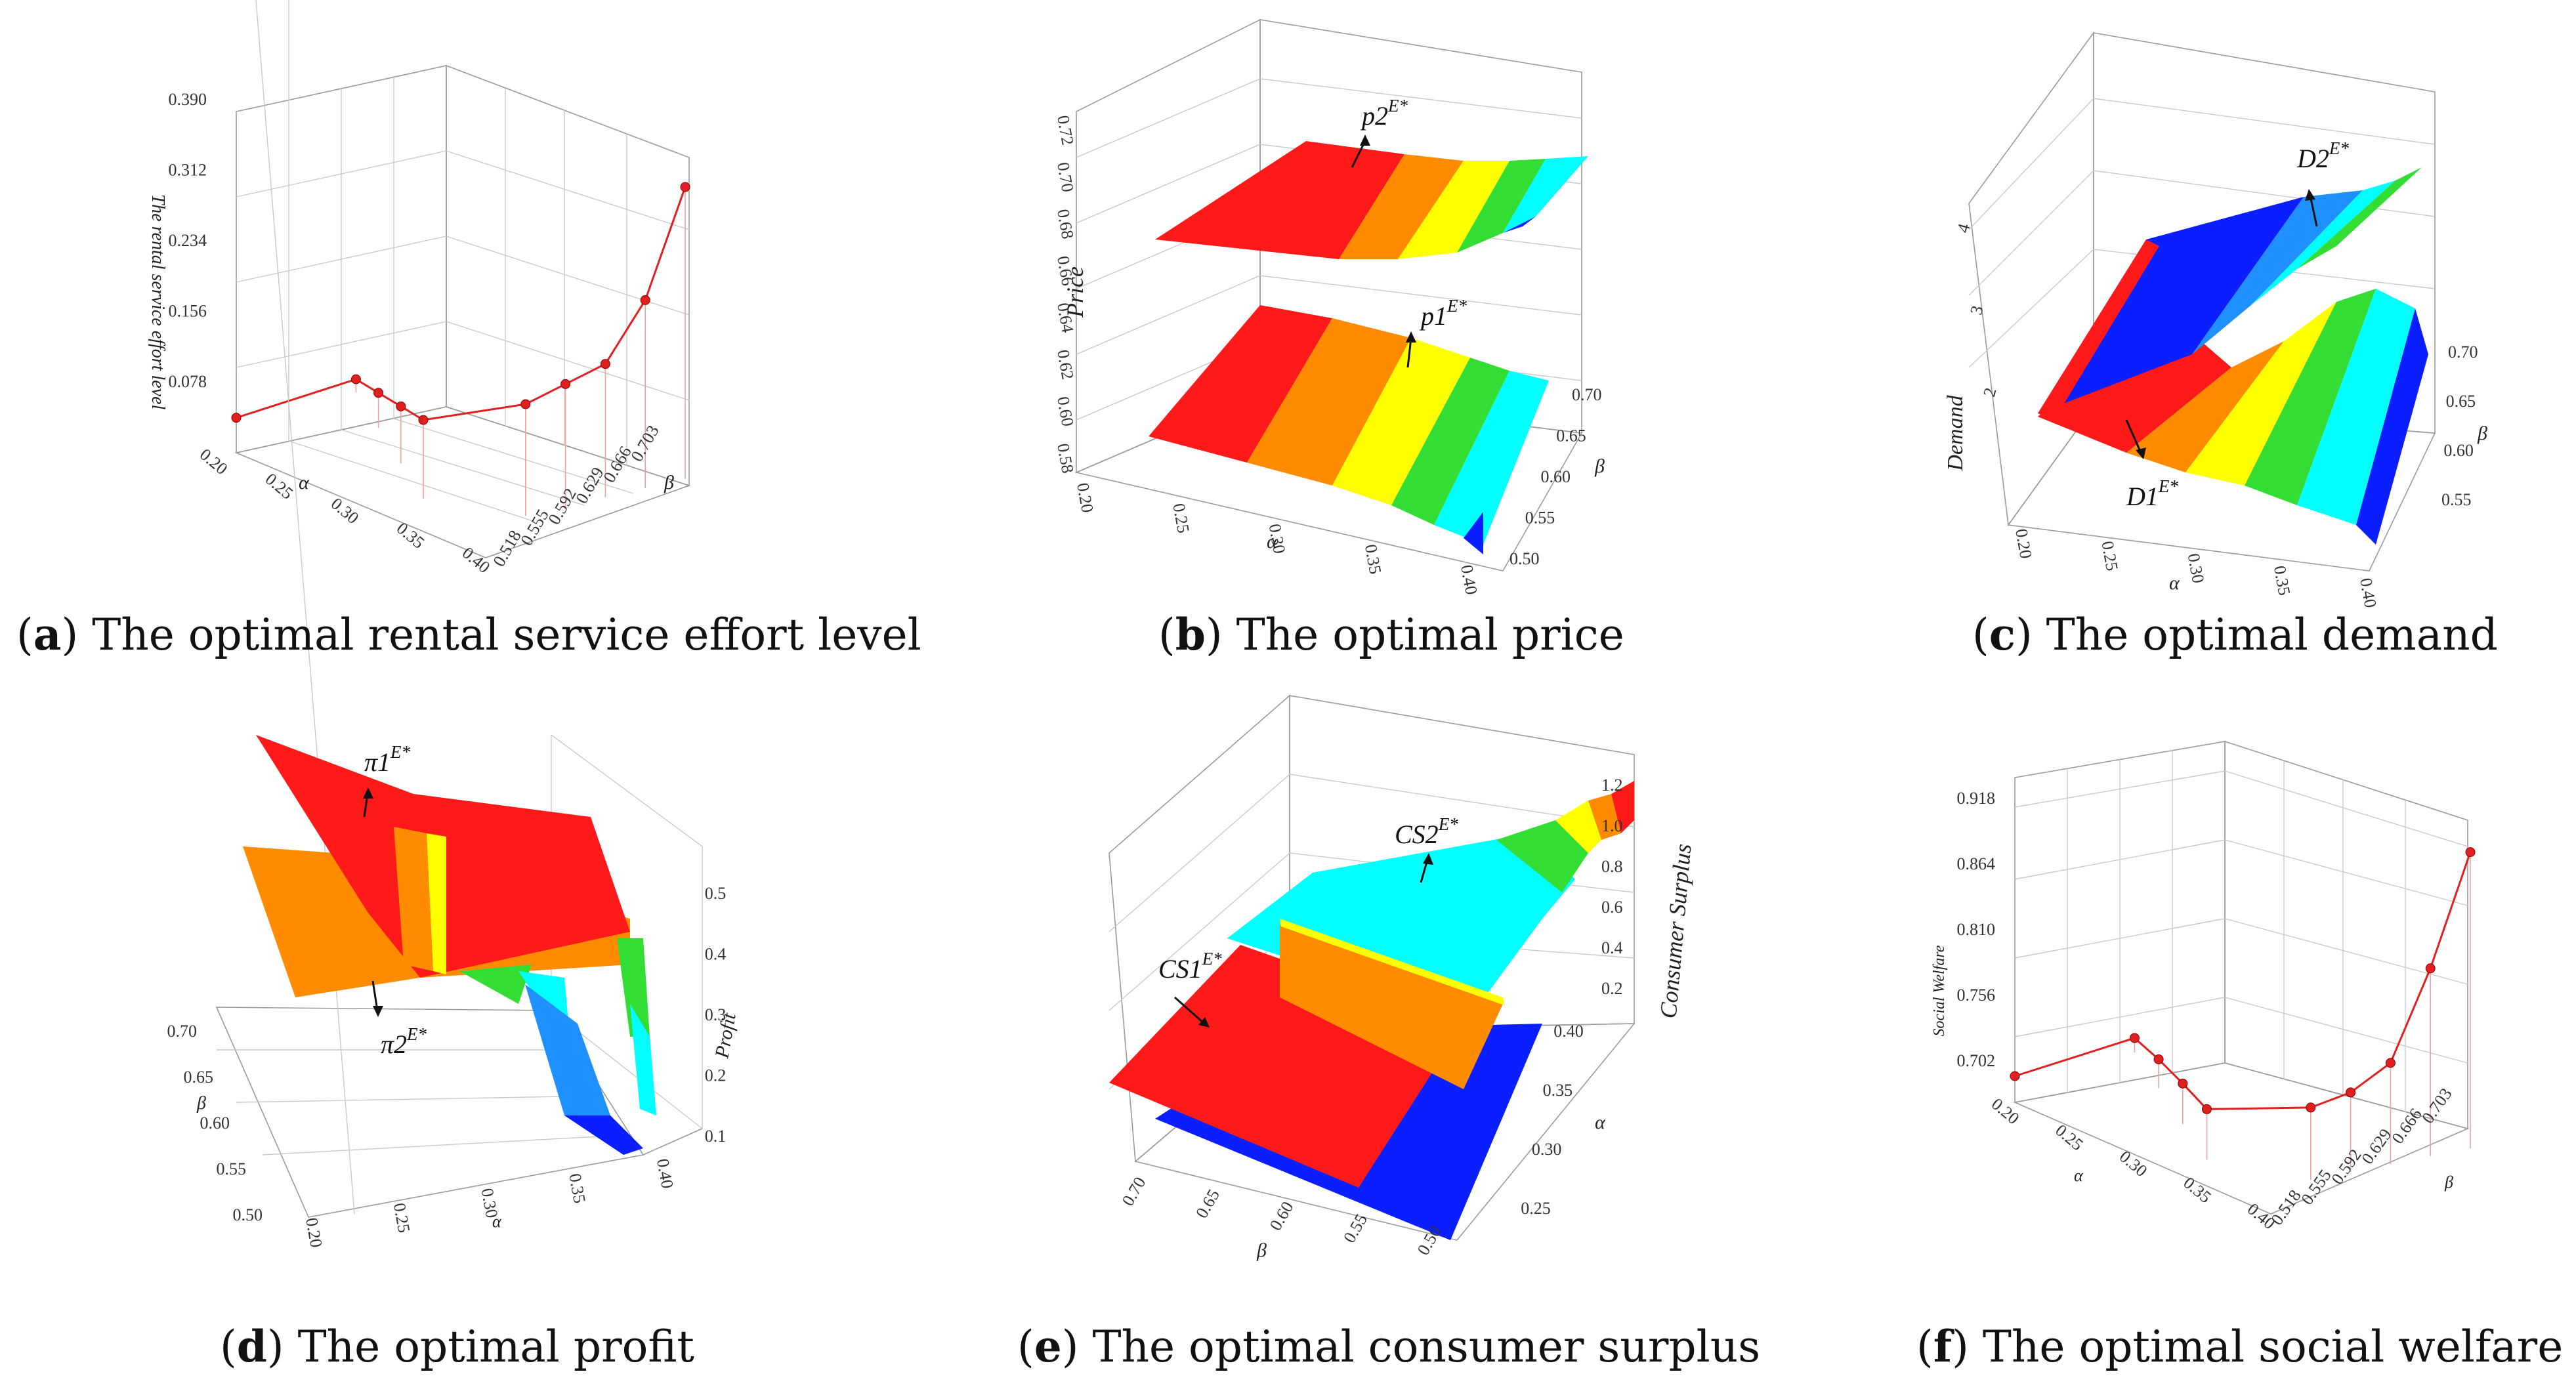  What do you see at coordinates (1189, 1010) in the screenshot?
I see `panel-e-arrow-cs1` at bounding box center [1189, 1010].